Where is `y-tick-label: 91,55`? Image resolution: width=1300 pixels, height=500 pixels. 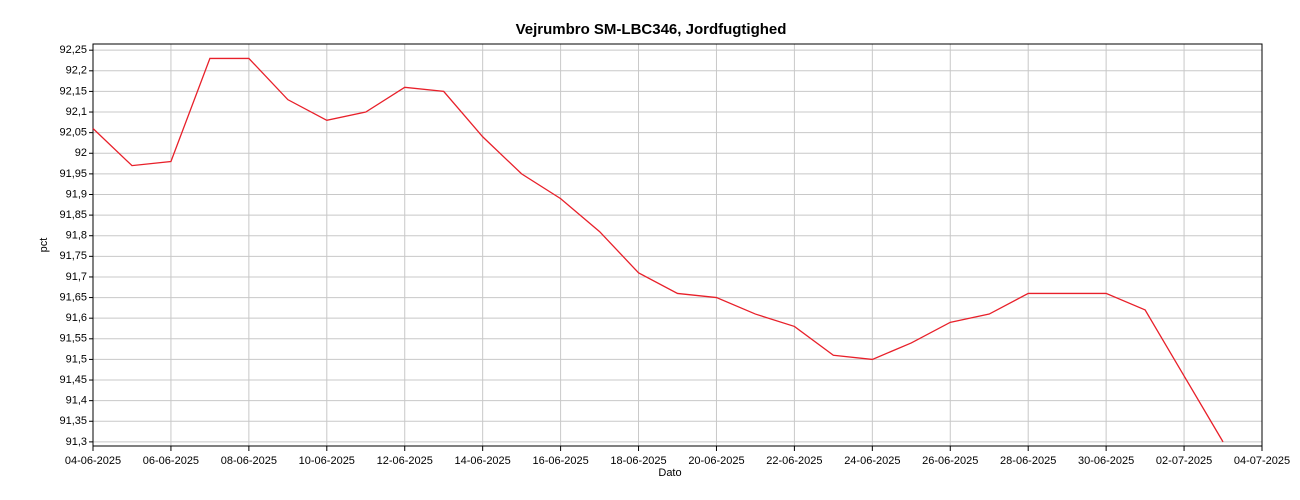 y-tick-label: 91,55 is located at coordinates (73, 339).